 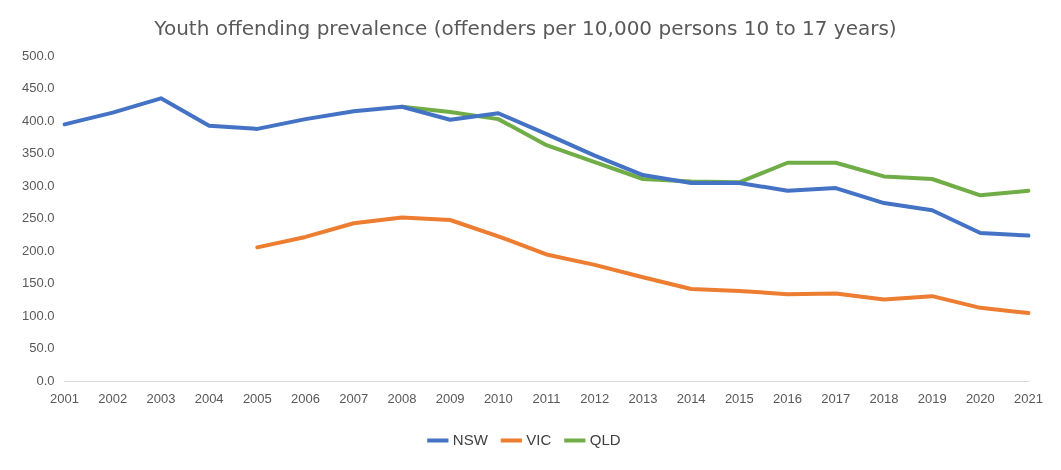 What do you see at coordinates (525, 28) in the screenshot?
I see `chart-title: Youth offending prevalence (offenders per 10,000 persons 10 to 17 years)` at bounding box center [525, 28].